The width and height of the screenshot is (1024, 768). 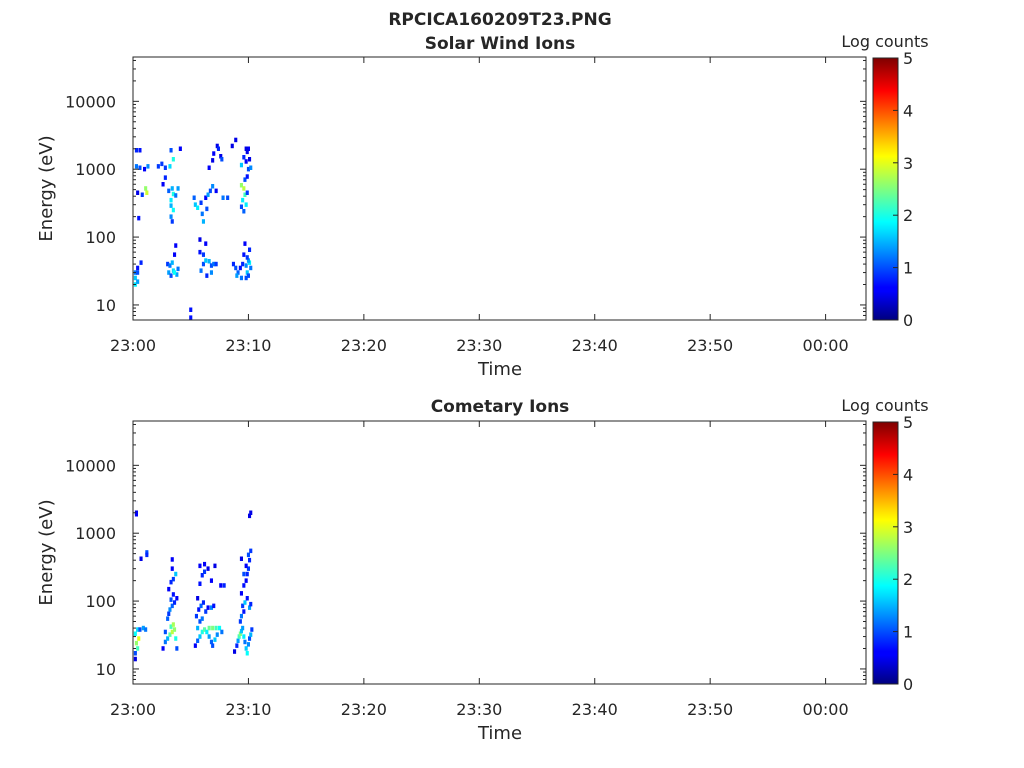 What do you see at coordinates (885, 553) in the screenshot?
I see `colorbar` at bounding box center [885, 553].